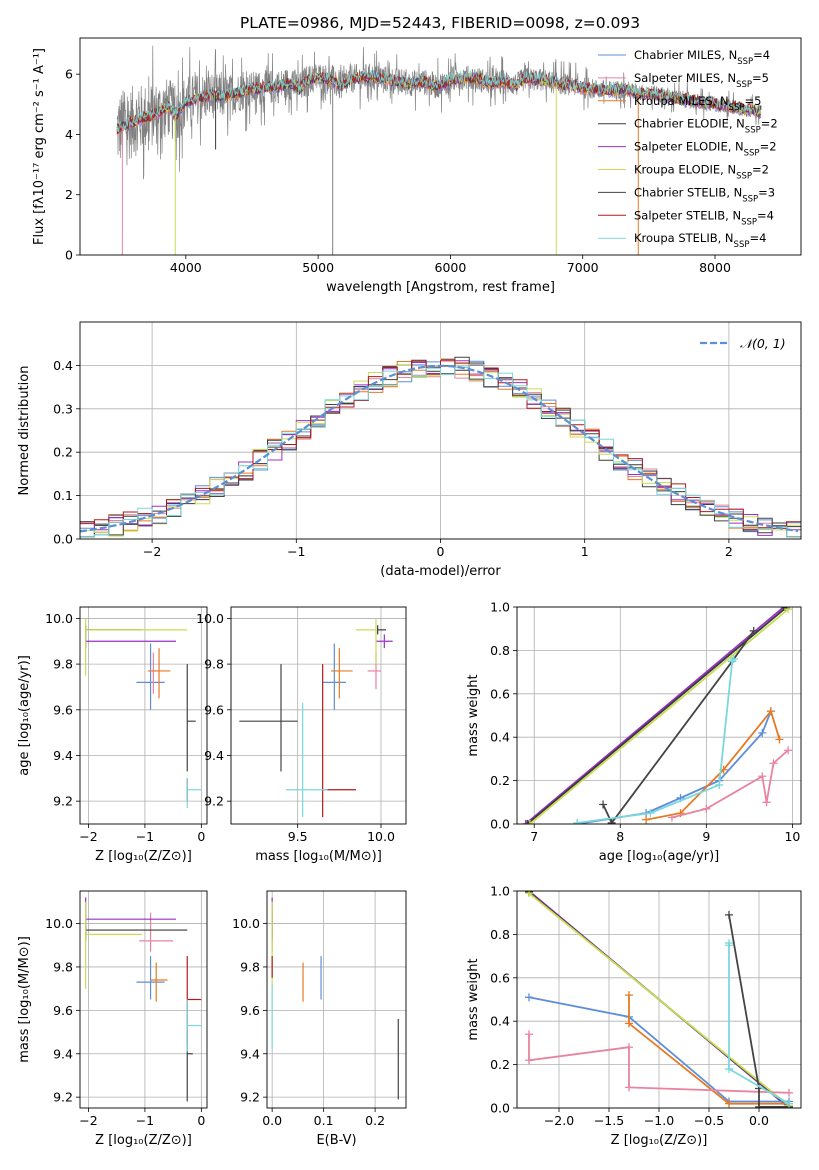 This screenshot has width=819, height=1170. Describe the element at coordinates (69, 255) in the screenshot. I see `y-tick-label: 0` at that location.